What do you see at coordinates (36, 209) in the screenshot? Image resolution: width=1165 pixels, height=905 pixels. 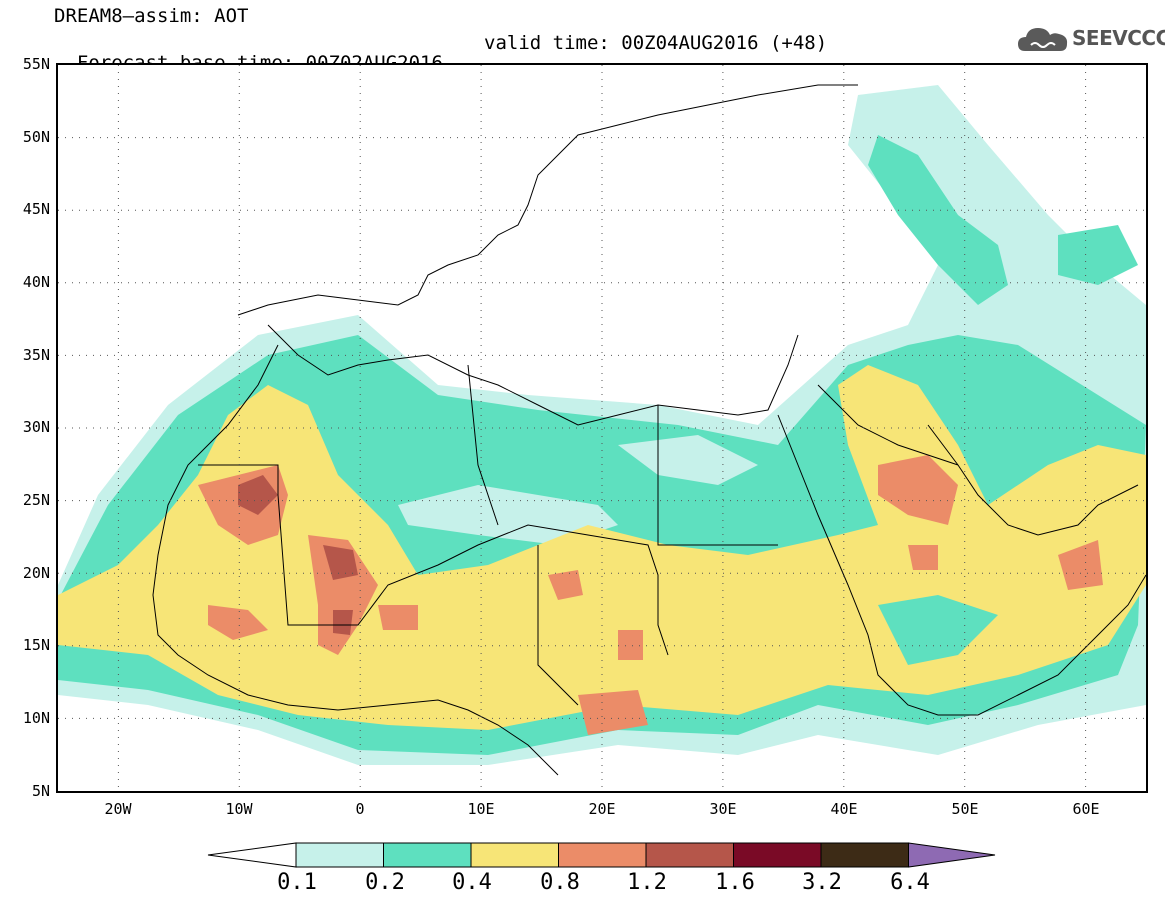 I see `lat-label: 45N` at bounding box center [36, 209].